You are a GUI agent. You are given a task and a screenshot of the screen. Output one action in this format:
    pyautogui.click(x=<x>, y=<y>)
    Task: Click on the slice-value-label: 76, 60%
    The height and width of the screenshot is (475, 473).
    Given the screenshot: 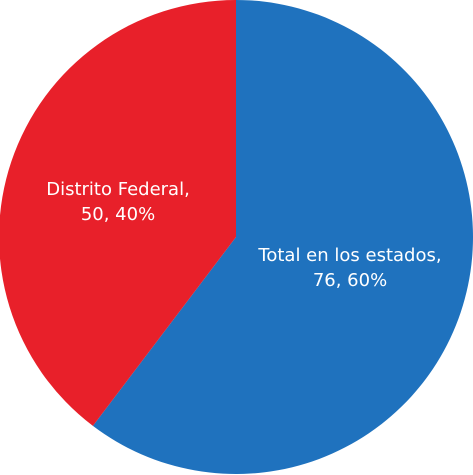 What is the action you would take?
    pyautogui.click(x=350, y=280)
    